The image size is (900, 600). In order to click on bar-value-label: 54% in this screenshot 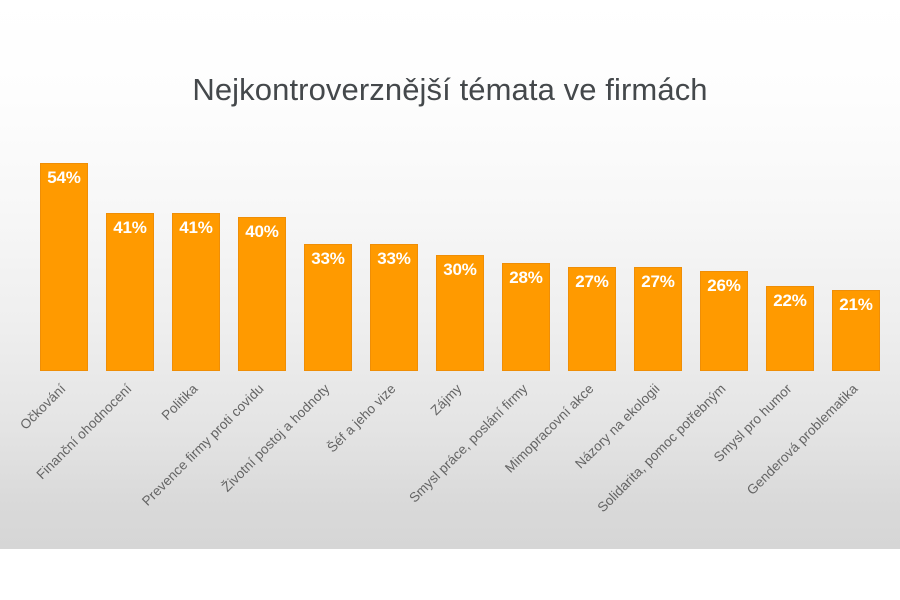, I will do `click(64, 177)`.